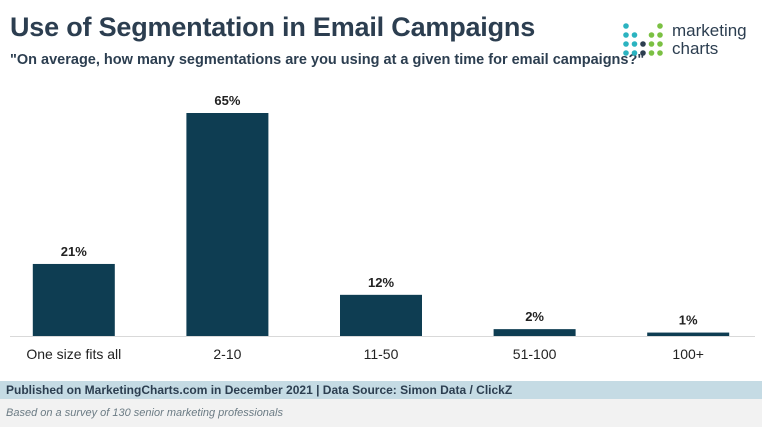 The width and height of the screenshot is (768, 439). What do you see at coordinates (74, 251) in the screenshot?
I see `data-label: 21%` at bounding box center [74, 251].